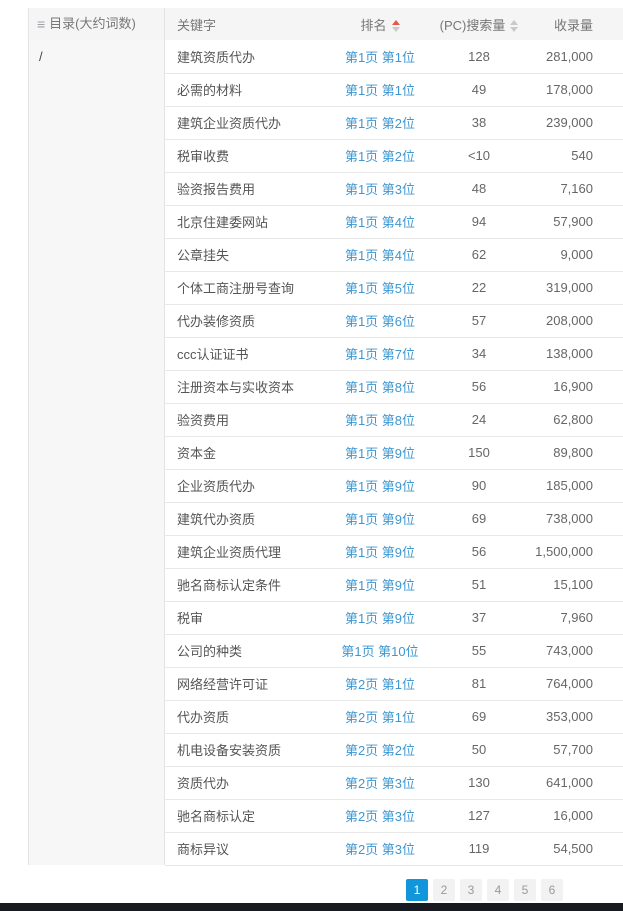 This screenshot has width=623, height=911. I want to click on keyword-cell: 公司的种类, so click(245, 651).